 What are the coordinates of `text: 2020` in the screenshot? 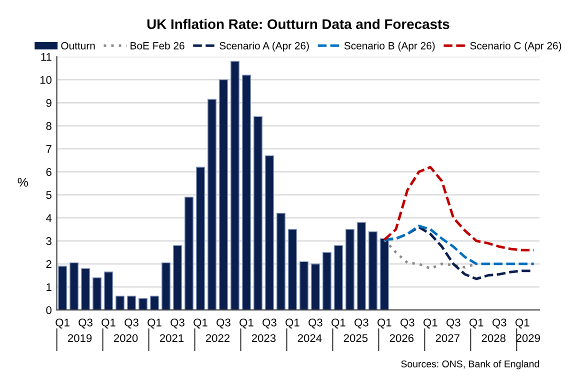 It's located at (126, 338).